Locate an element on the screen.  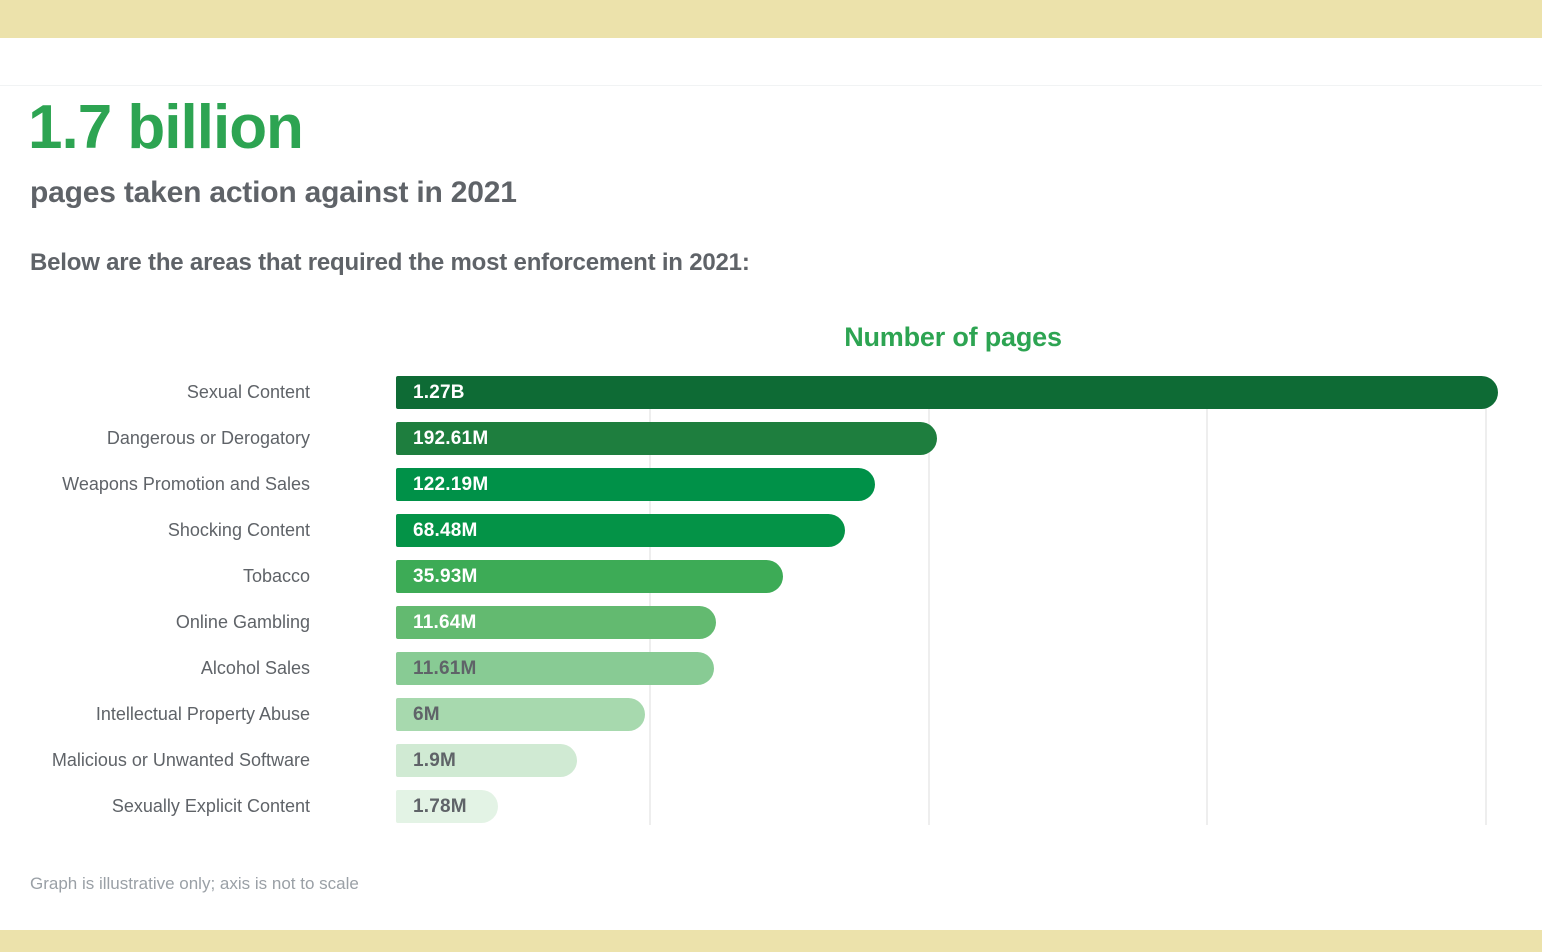
bar-value-label: 1.27B is located at coordinates (439, 392).